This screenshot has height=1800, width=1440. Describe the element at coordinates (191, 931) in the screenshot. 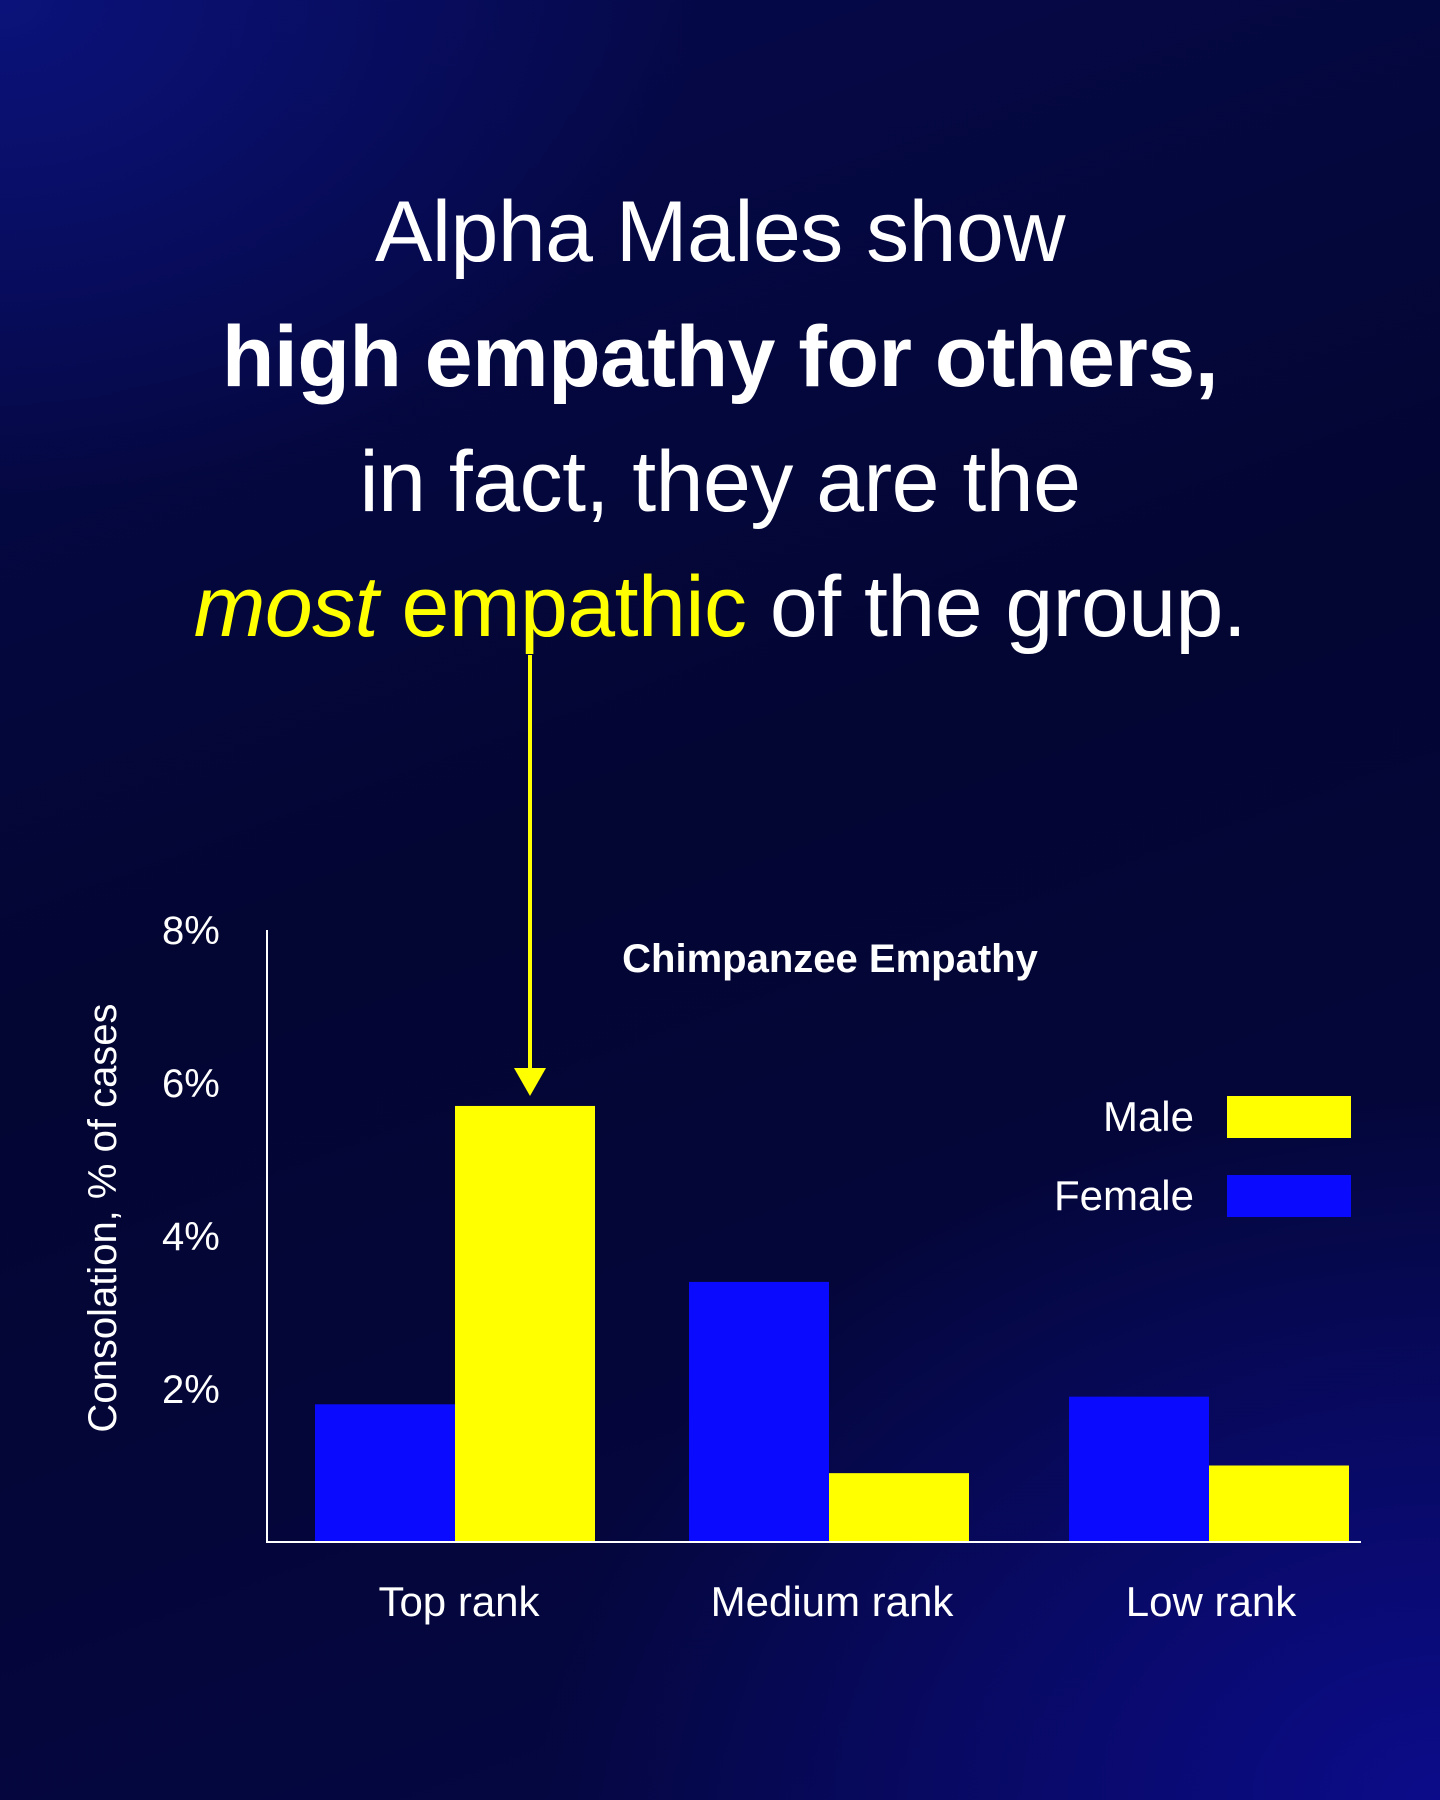

I see `y-tick-label: 8%` at that location.